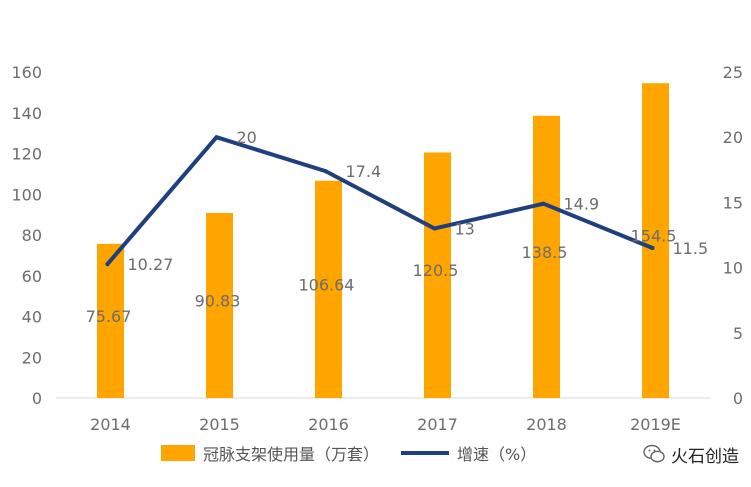 This screenshot has height=487, width=751. I want to click on y-left-tick-label: 160, so click(26, 72).